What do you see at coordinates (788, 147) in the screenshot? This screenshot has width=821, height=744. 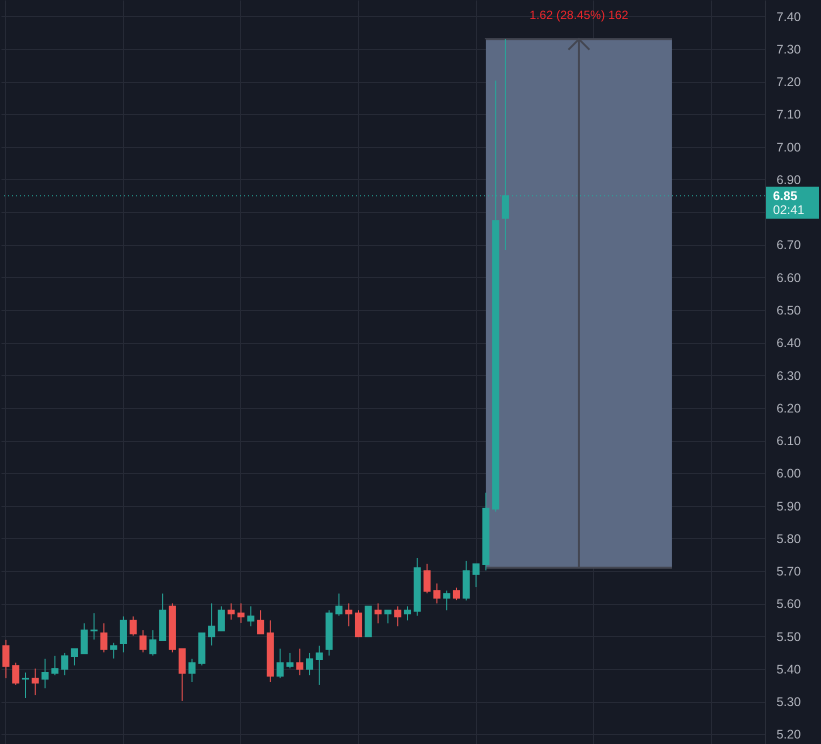 I see `y-tick-label: 7.00` at bounding box center [788, 147].